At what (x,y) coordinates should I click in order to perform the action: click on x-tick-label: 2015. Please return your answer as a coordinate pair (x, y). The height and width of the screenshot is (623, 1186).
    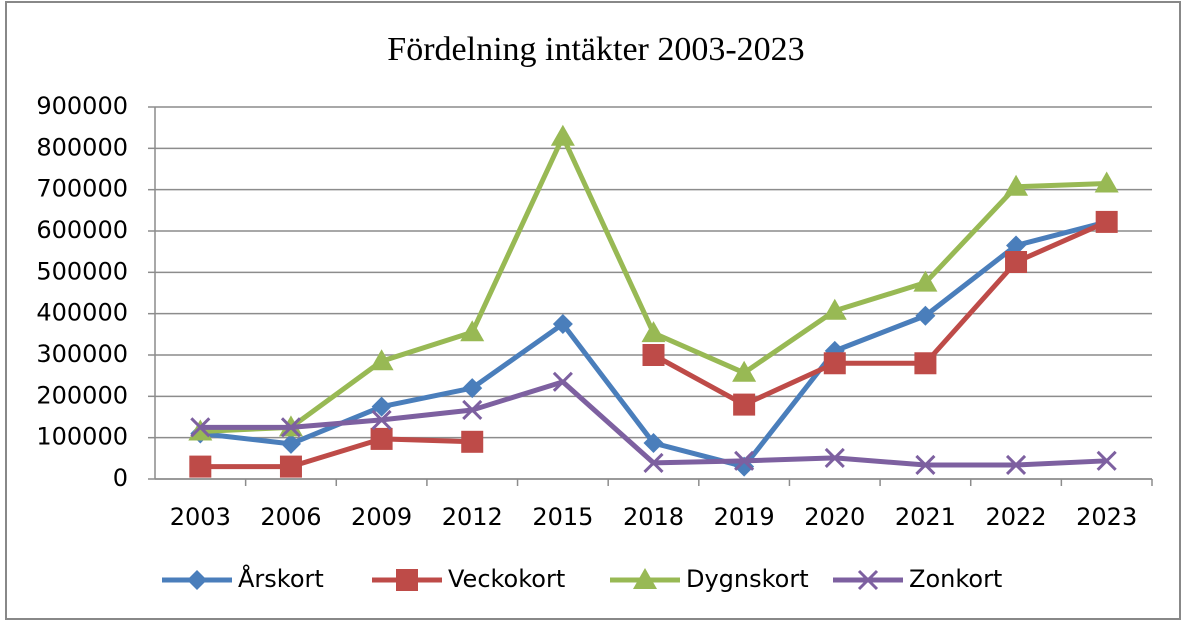
    Looking at the image, I should click on (562, 517).